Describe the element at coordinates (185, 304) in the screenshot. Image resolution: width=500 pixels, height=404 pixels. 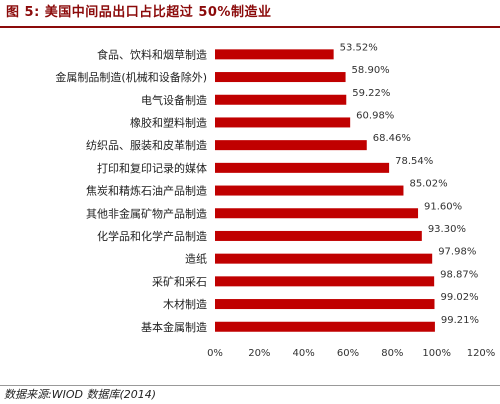
I see `category-label: 木材制造` at that location.